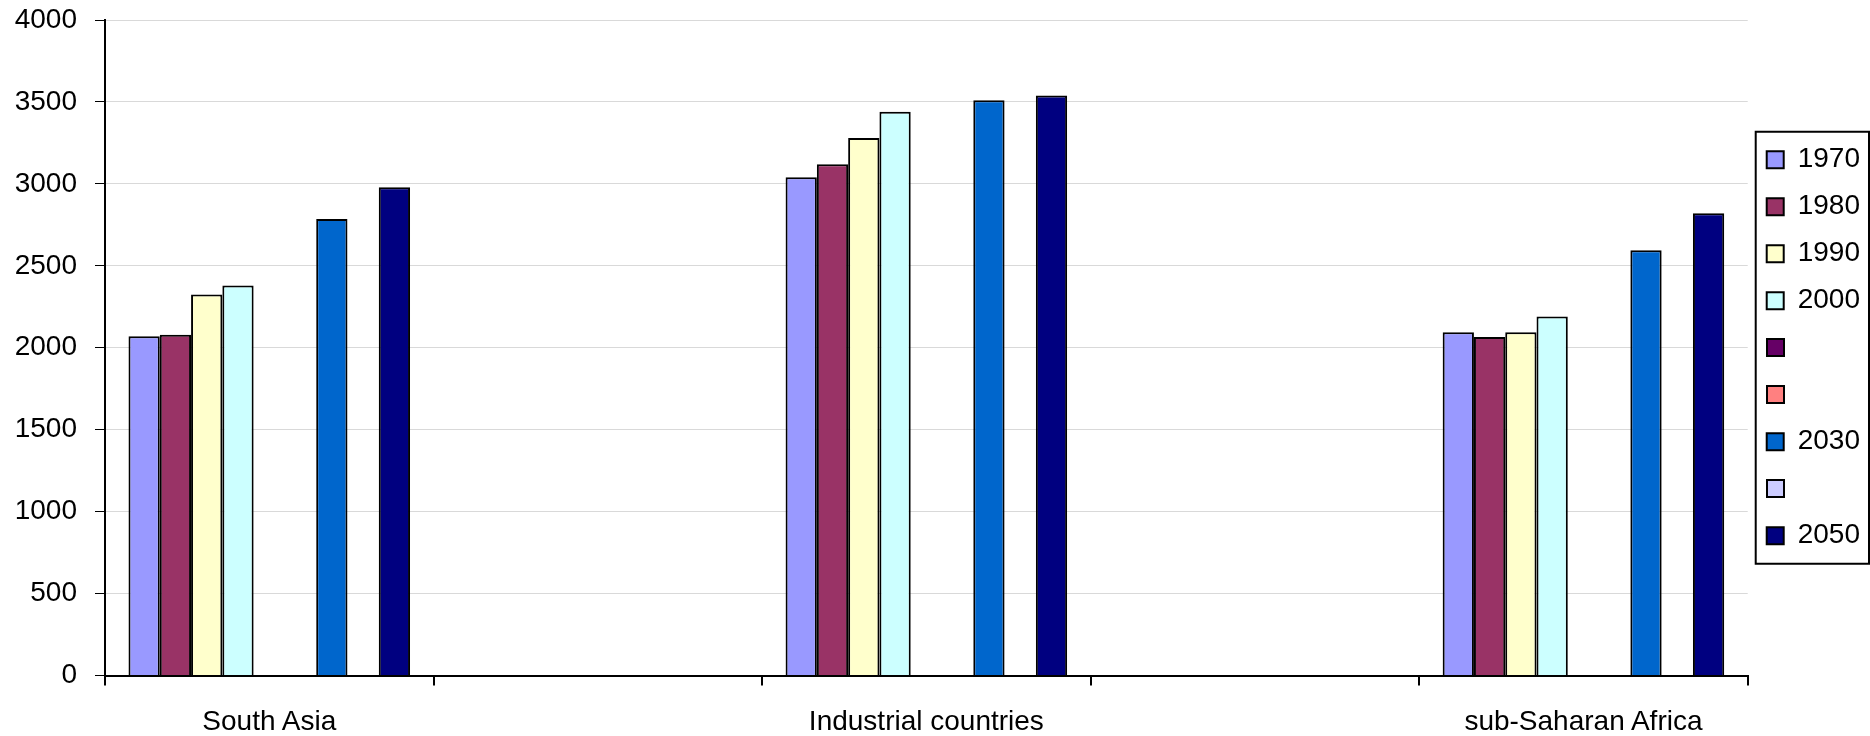 The height and width of the screenshot is (736, 1870). I want to click on legend-label: 2000, so click(1829, 299).